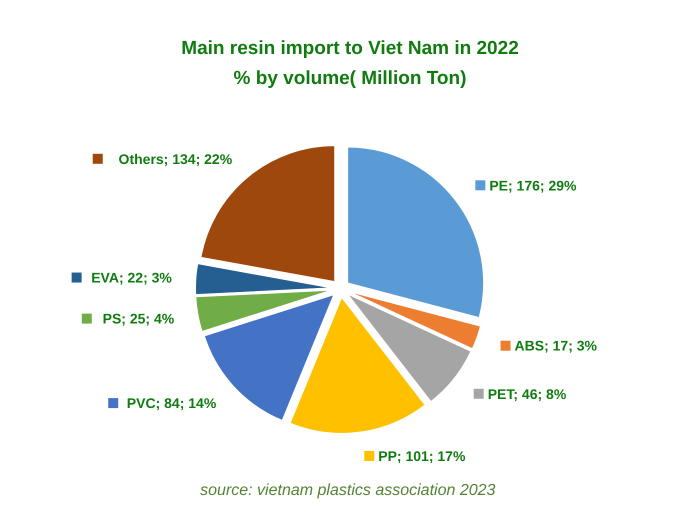 The image size is (679, 529). I want to click on legend-label: EVA; 22; 3%, so click(131, 278).